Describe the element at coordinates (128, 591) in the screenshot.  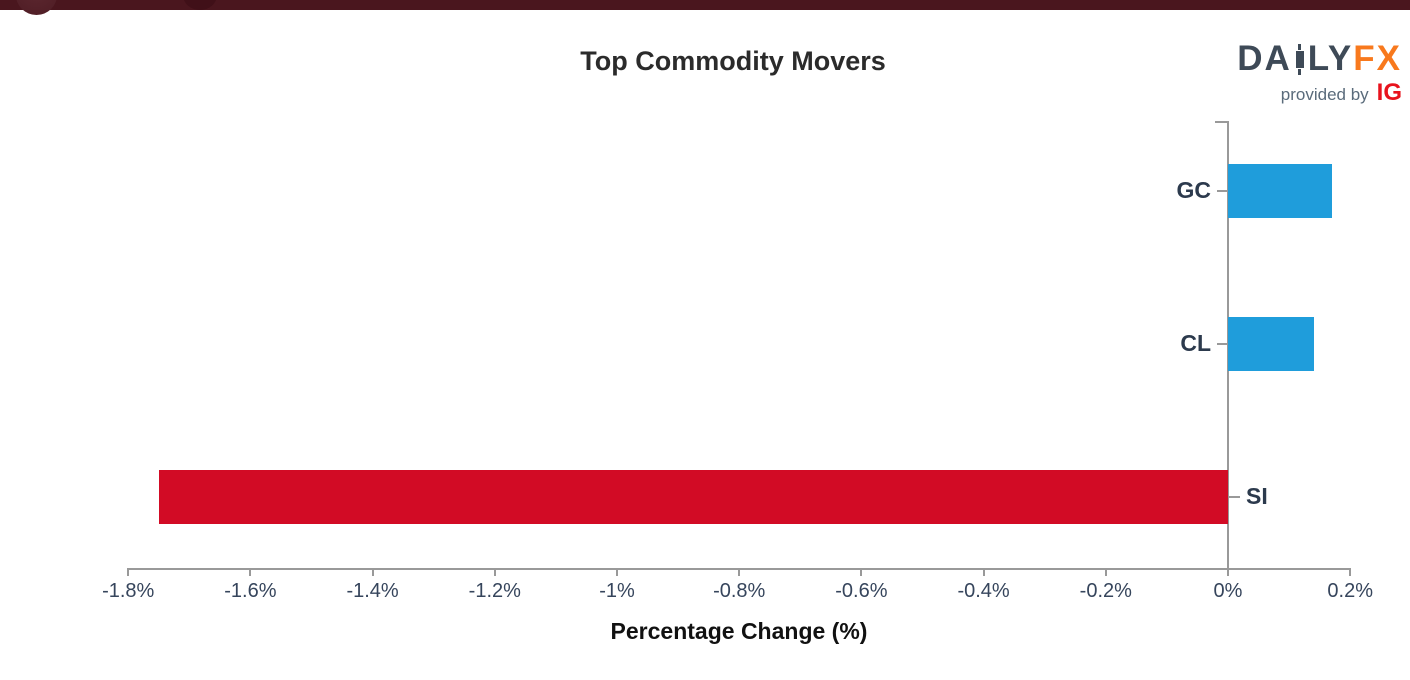
I see `x-tick-label: -1.8%` at that location.